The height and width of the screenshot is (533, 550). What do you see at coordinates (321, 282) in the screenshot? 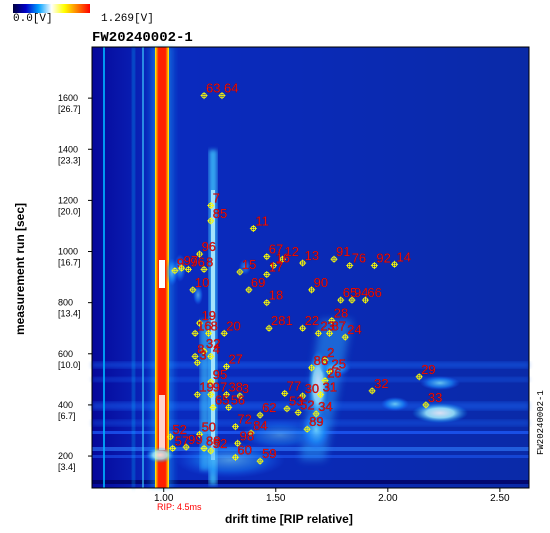
I see `peak-label: 90` at bounding box center [321, 282].